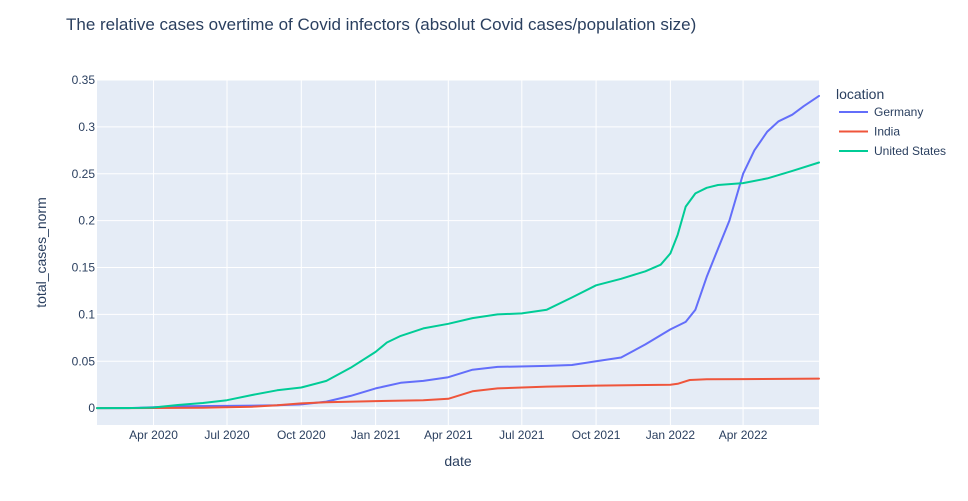  What do you see at coordinates (86, 314) in the screenshot?
I see `y-tick-label: 0.1` at bounding box center [86, 314].